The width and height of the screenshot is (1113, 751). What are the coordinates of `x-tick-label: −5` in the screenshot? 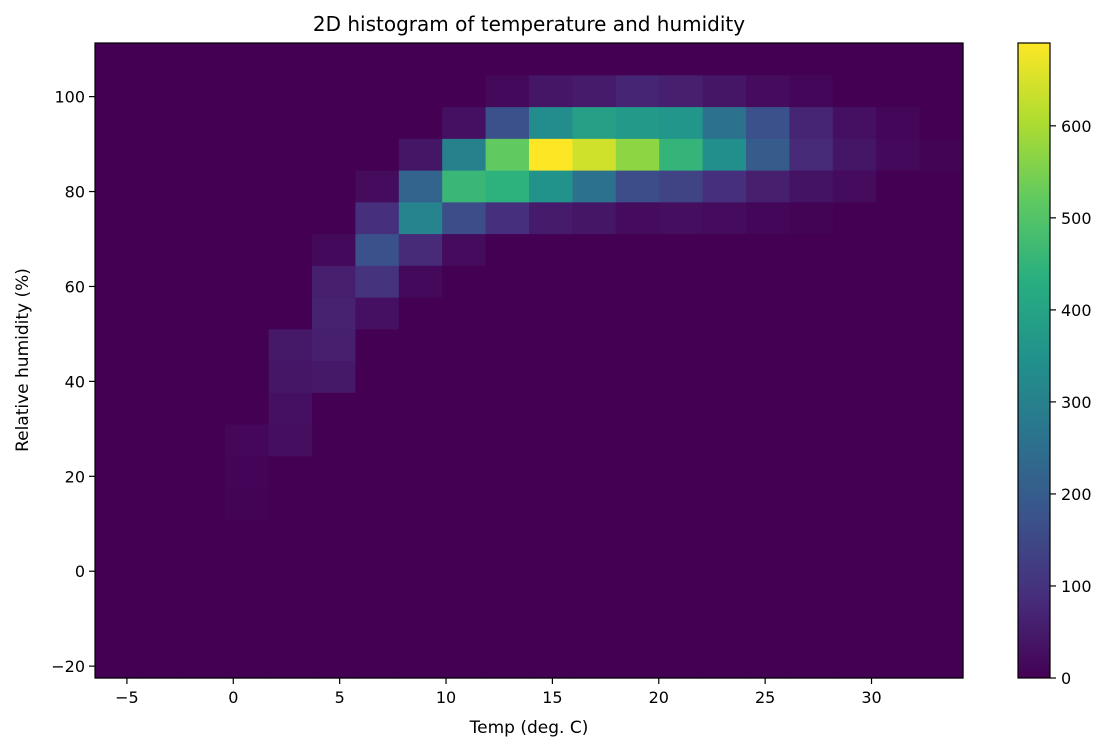 It's located at (127, 697).